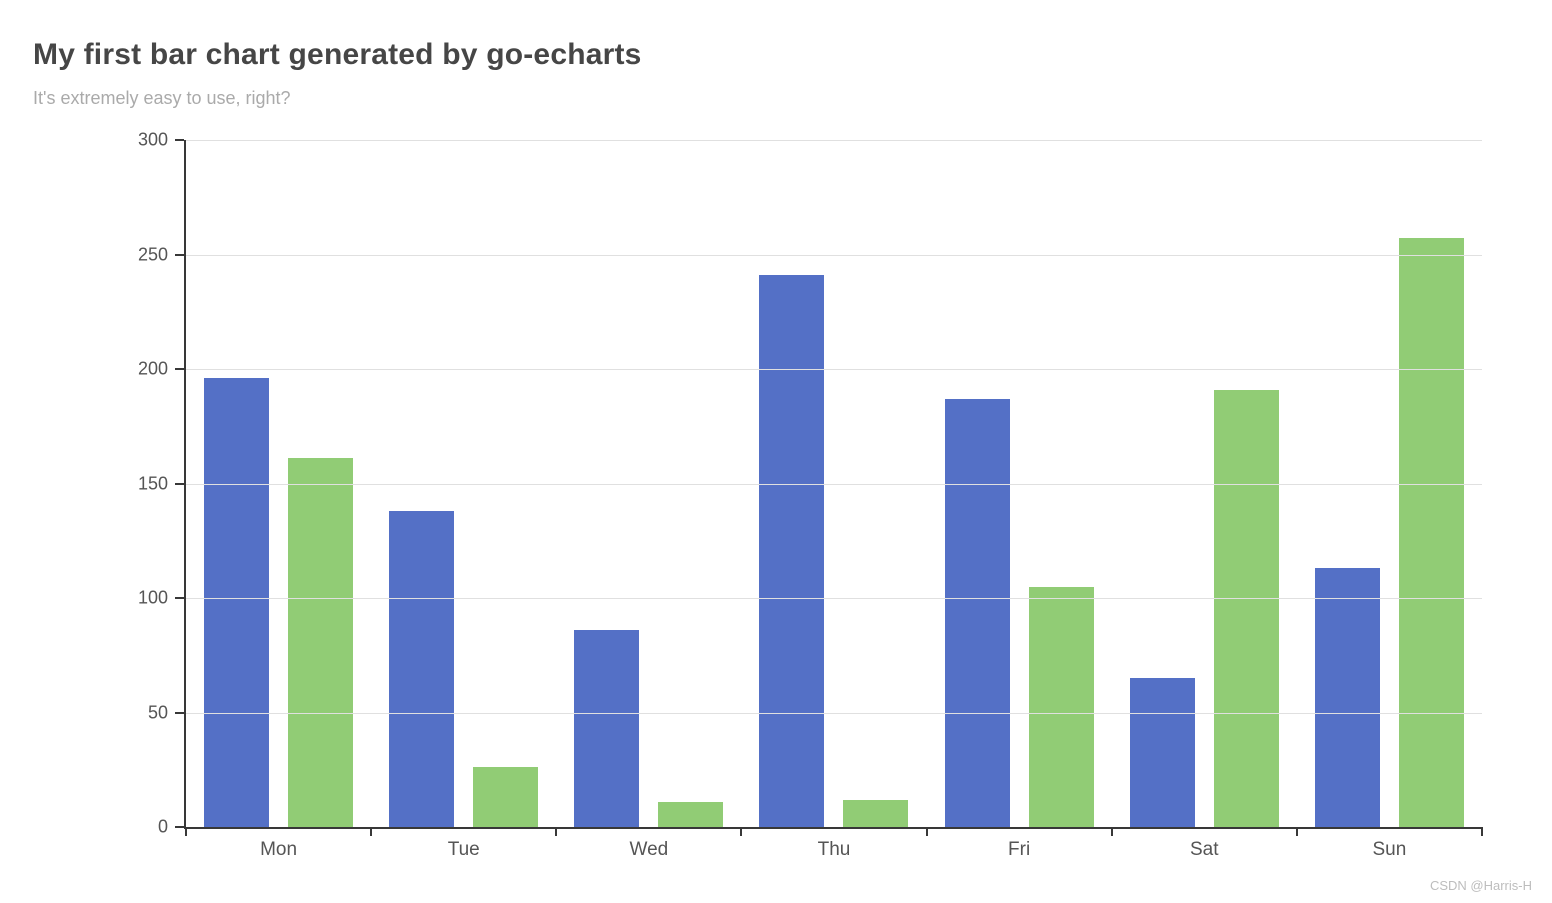 The height and width of the screenshot is (903, 1552). I want to click on y-axis-label-0: 0, so click(162, 826).